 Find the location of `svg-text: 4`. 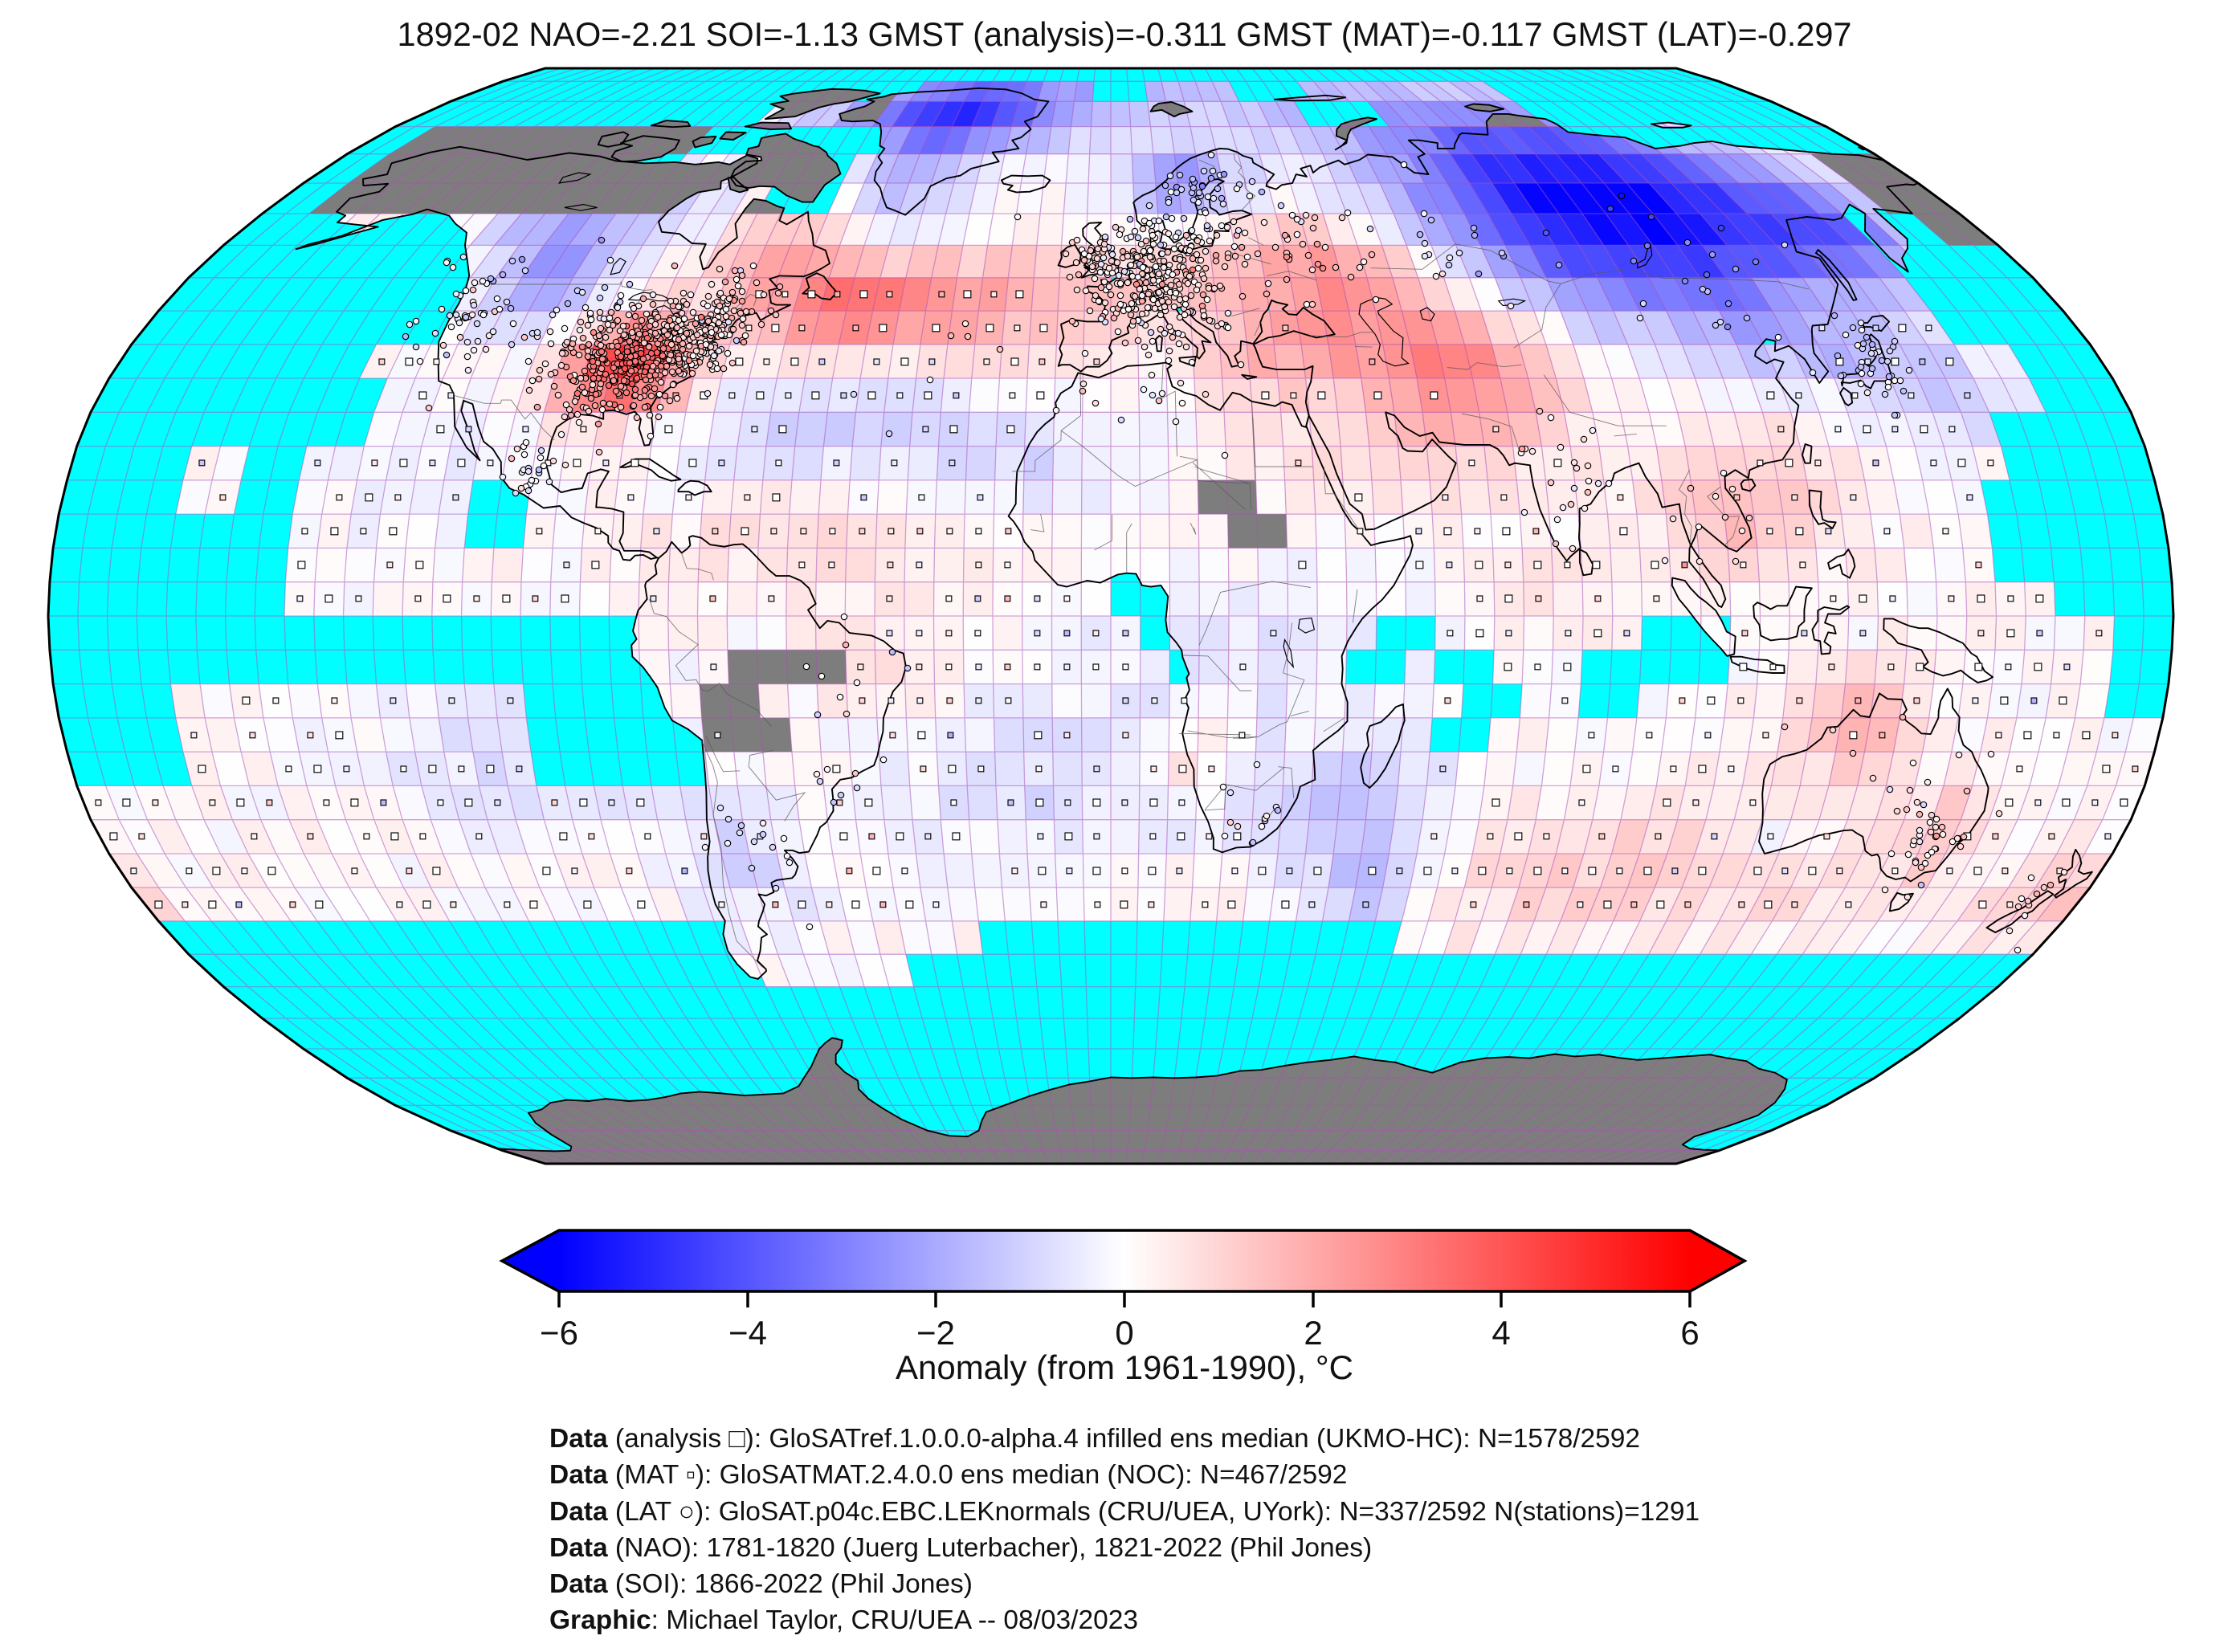

svg-text: 4 is located at coordinates (1501, 1333).